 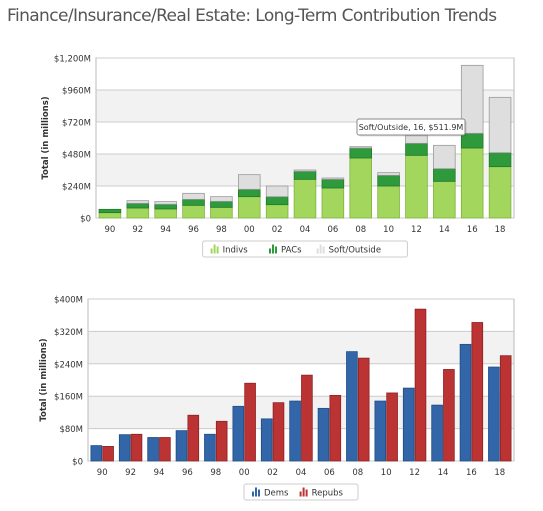 I want to click on legend: Indivs PACs Soft/Outside, so click(x=305, y=249).